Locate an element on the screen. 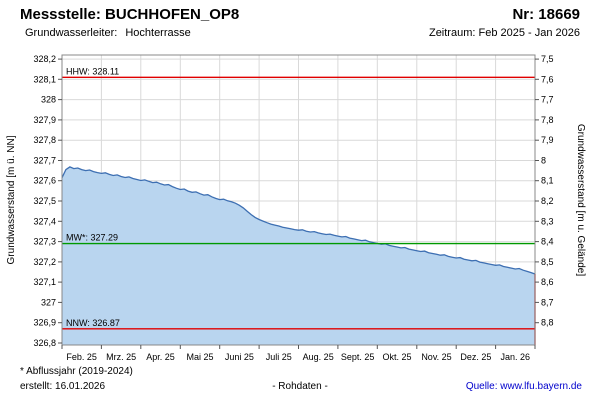 The height and width of the screenshot is (400, 600). left-axis-tick-label: 327,8 is located at coordinates (44, 140).